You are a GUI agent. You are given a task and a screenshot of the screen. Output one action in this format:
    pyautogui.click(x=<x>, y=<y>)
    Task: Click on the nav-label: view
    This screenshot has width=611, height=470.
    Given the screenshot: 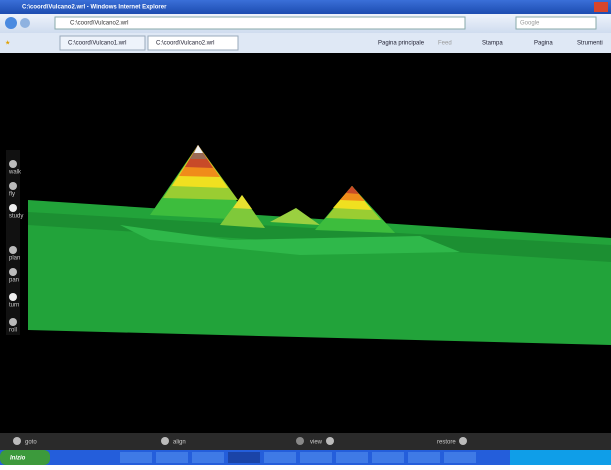 What is the action you would take?
    pyautogui.click(x=316, y=443)
    